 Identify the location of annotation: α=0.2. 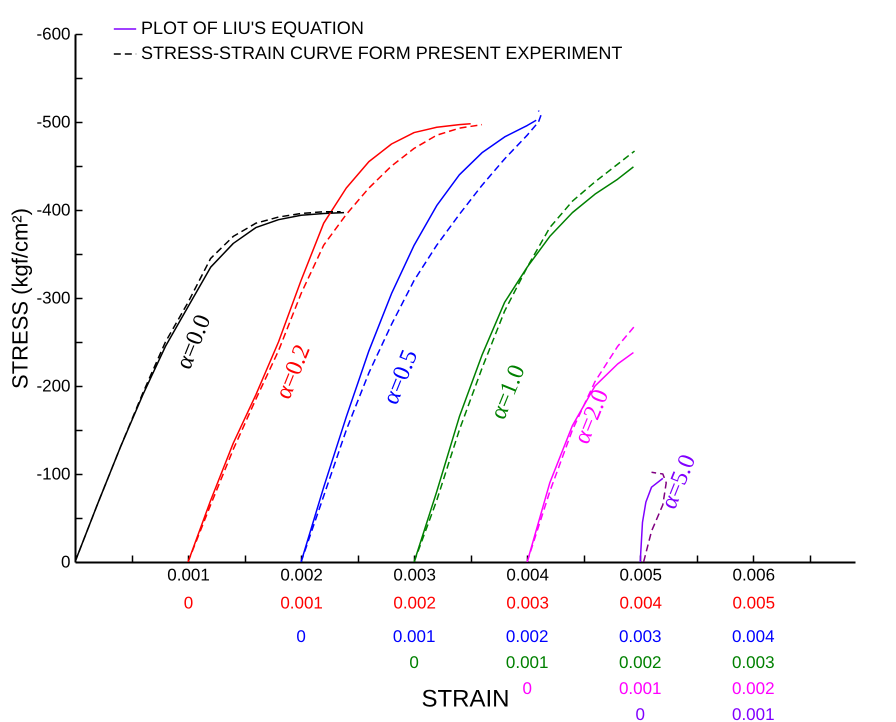
(293, 372).